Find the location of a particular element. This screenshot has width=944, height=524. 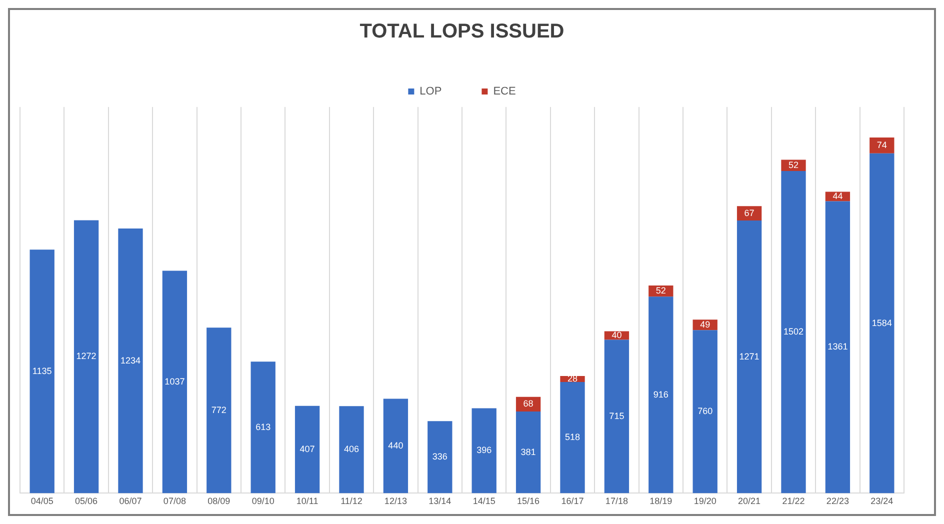

data-label: 74 is located at coordinates (881, 145).